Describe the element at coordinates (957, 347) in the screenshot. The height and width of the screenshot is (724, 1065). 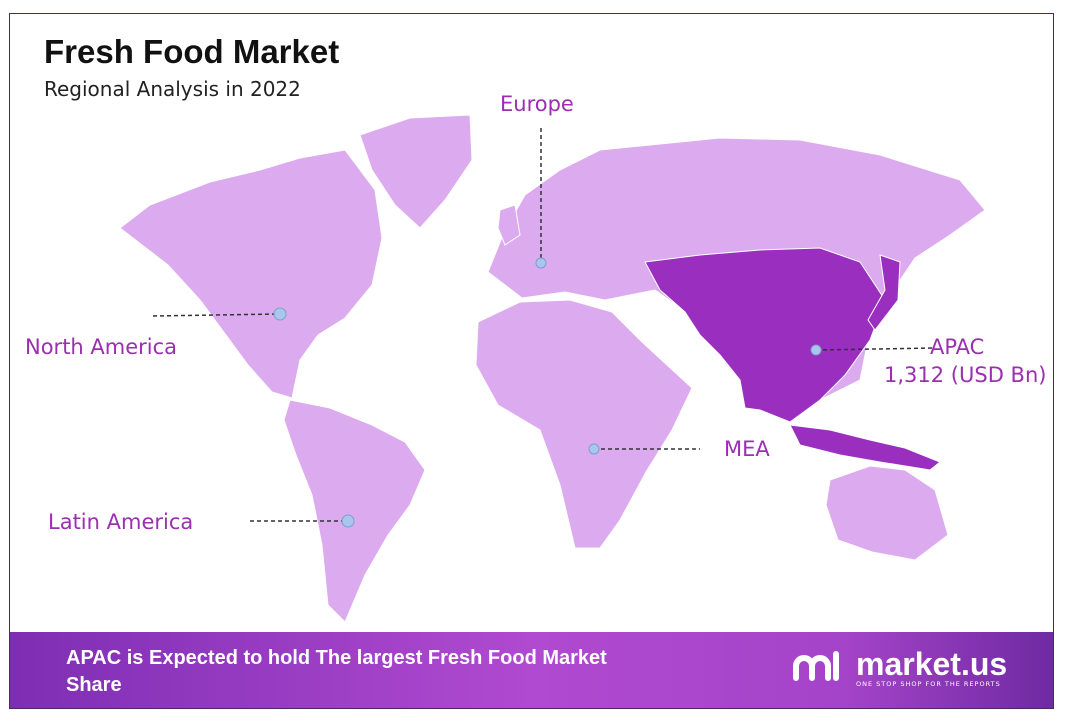
I see `apac-label: APAC` at that location.